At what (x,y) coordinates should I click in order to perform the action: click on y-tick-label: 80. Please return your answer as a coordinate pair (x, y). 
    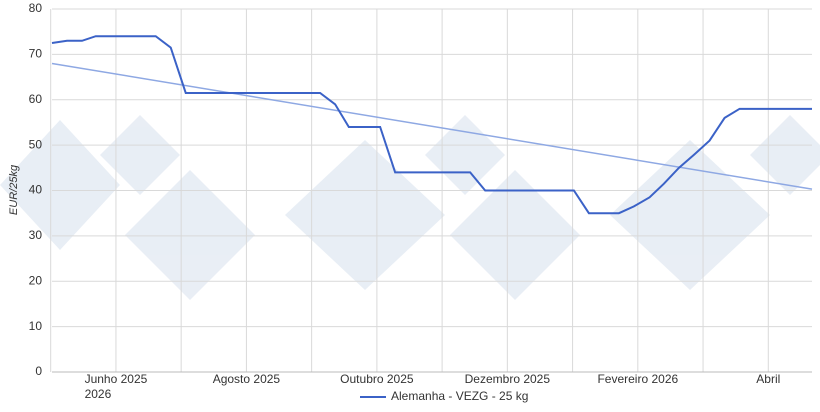
    Looking at the image, I should click on (36, 8).